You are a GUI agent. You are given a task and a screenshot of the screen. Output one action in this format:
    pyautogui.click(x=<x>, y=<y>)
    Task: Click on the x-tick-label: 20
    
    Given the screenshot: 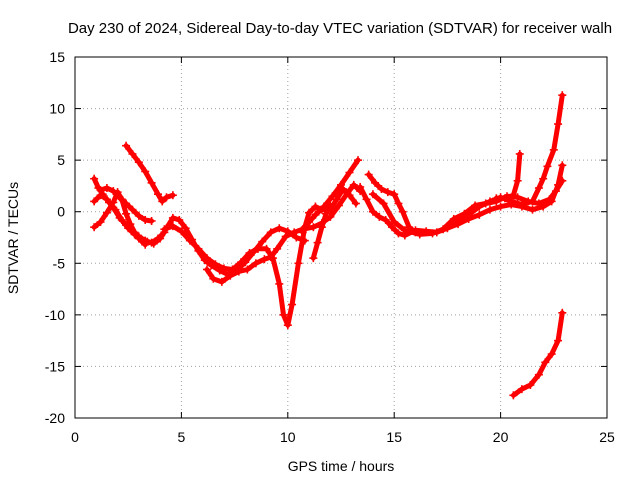 What is the action you would take?
    pyautogui.click(x=501, y=437)
    